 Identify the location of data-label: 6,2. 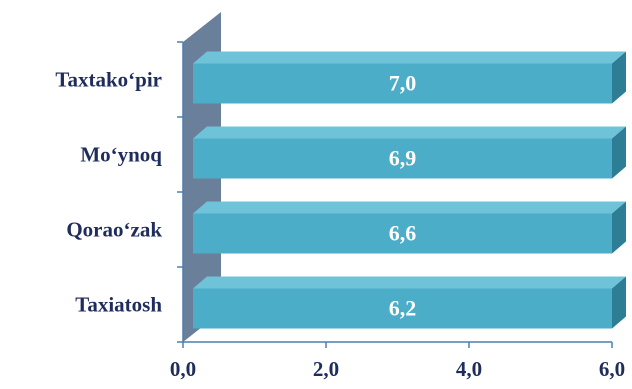
(403, 308).